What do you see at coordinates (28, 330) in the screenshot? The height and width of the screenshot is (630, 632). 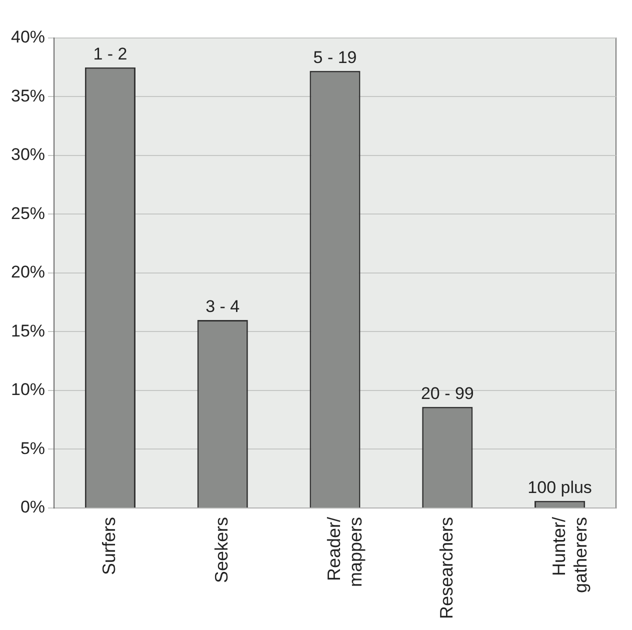 I see `y-tick-label: 15%` at bounding box center [28, 330].